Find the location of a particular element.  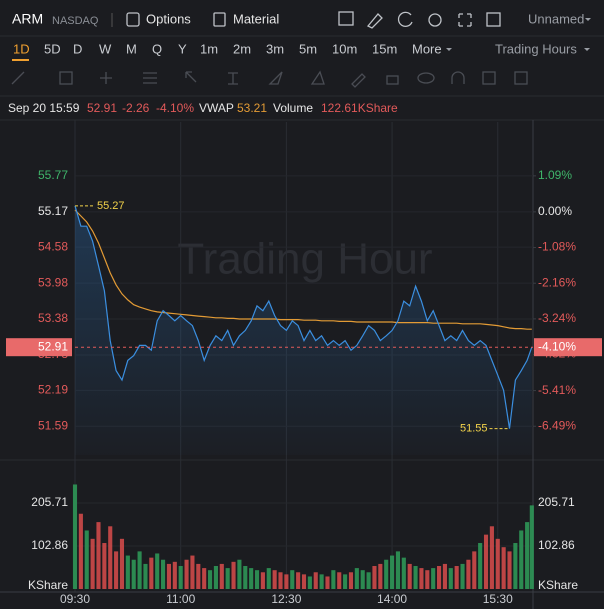

symbol: ARM is located at coordinates (27, 19).